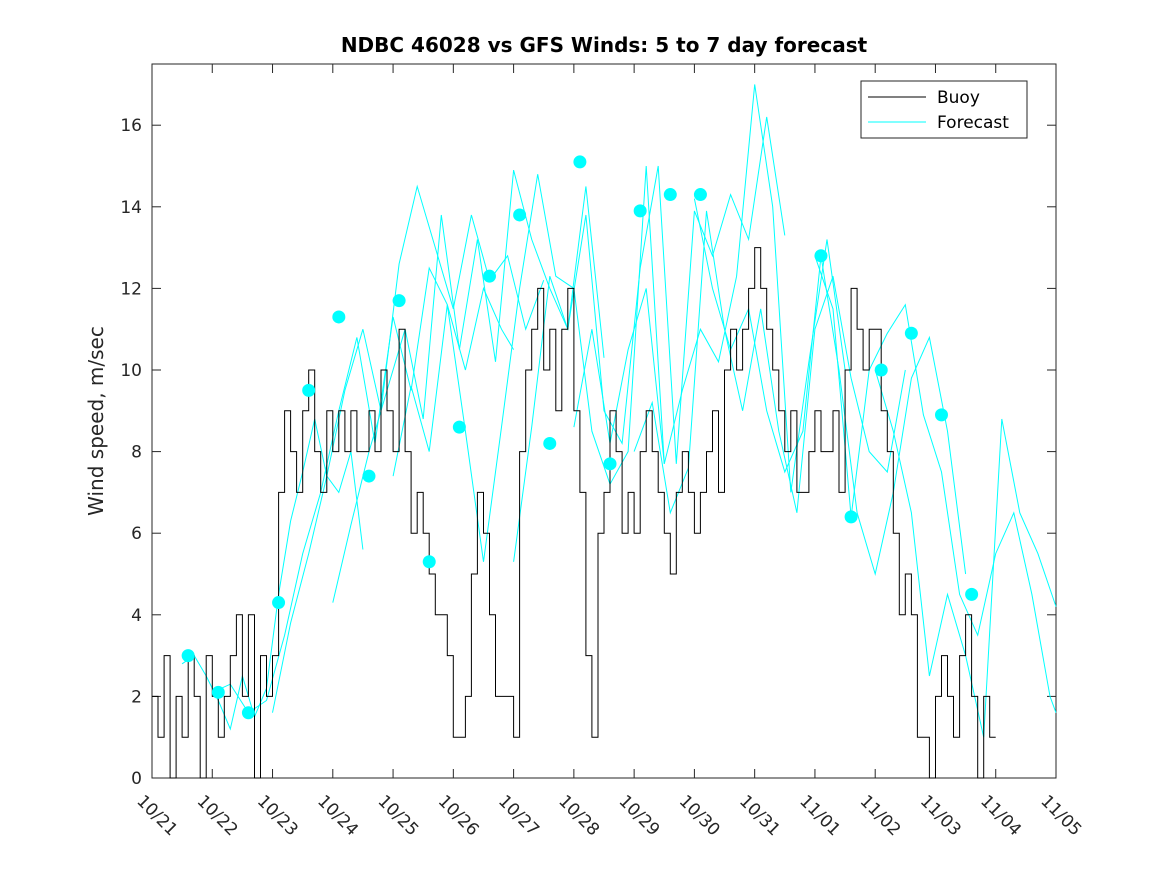 This screenshot has height=875, width=1167. I want to click on legend: Buoy Forecast, so click(944, 109).